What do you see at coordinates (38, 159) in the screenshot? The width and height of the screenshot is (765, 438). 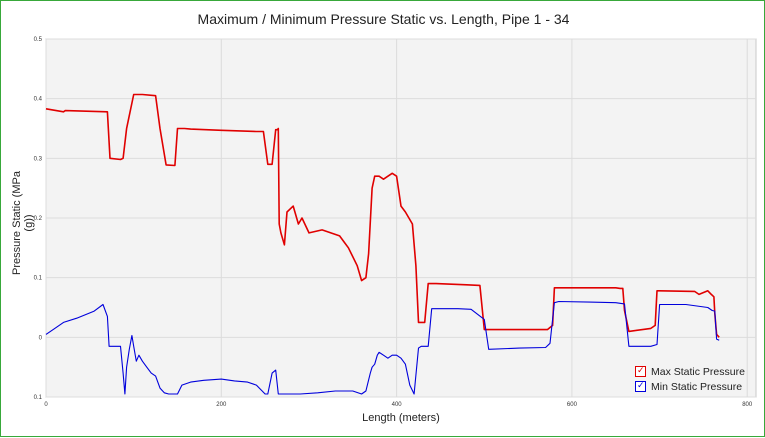 I see `y-tick-label: 0.3` at bounding box center [38, 159].